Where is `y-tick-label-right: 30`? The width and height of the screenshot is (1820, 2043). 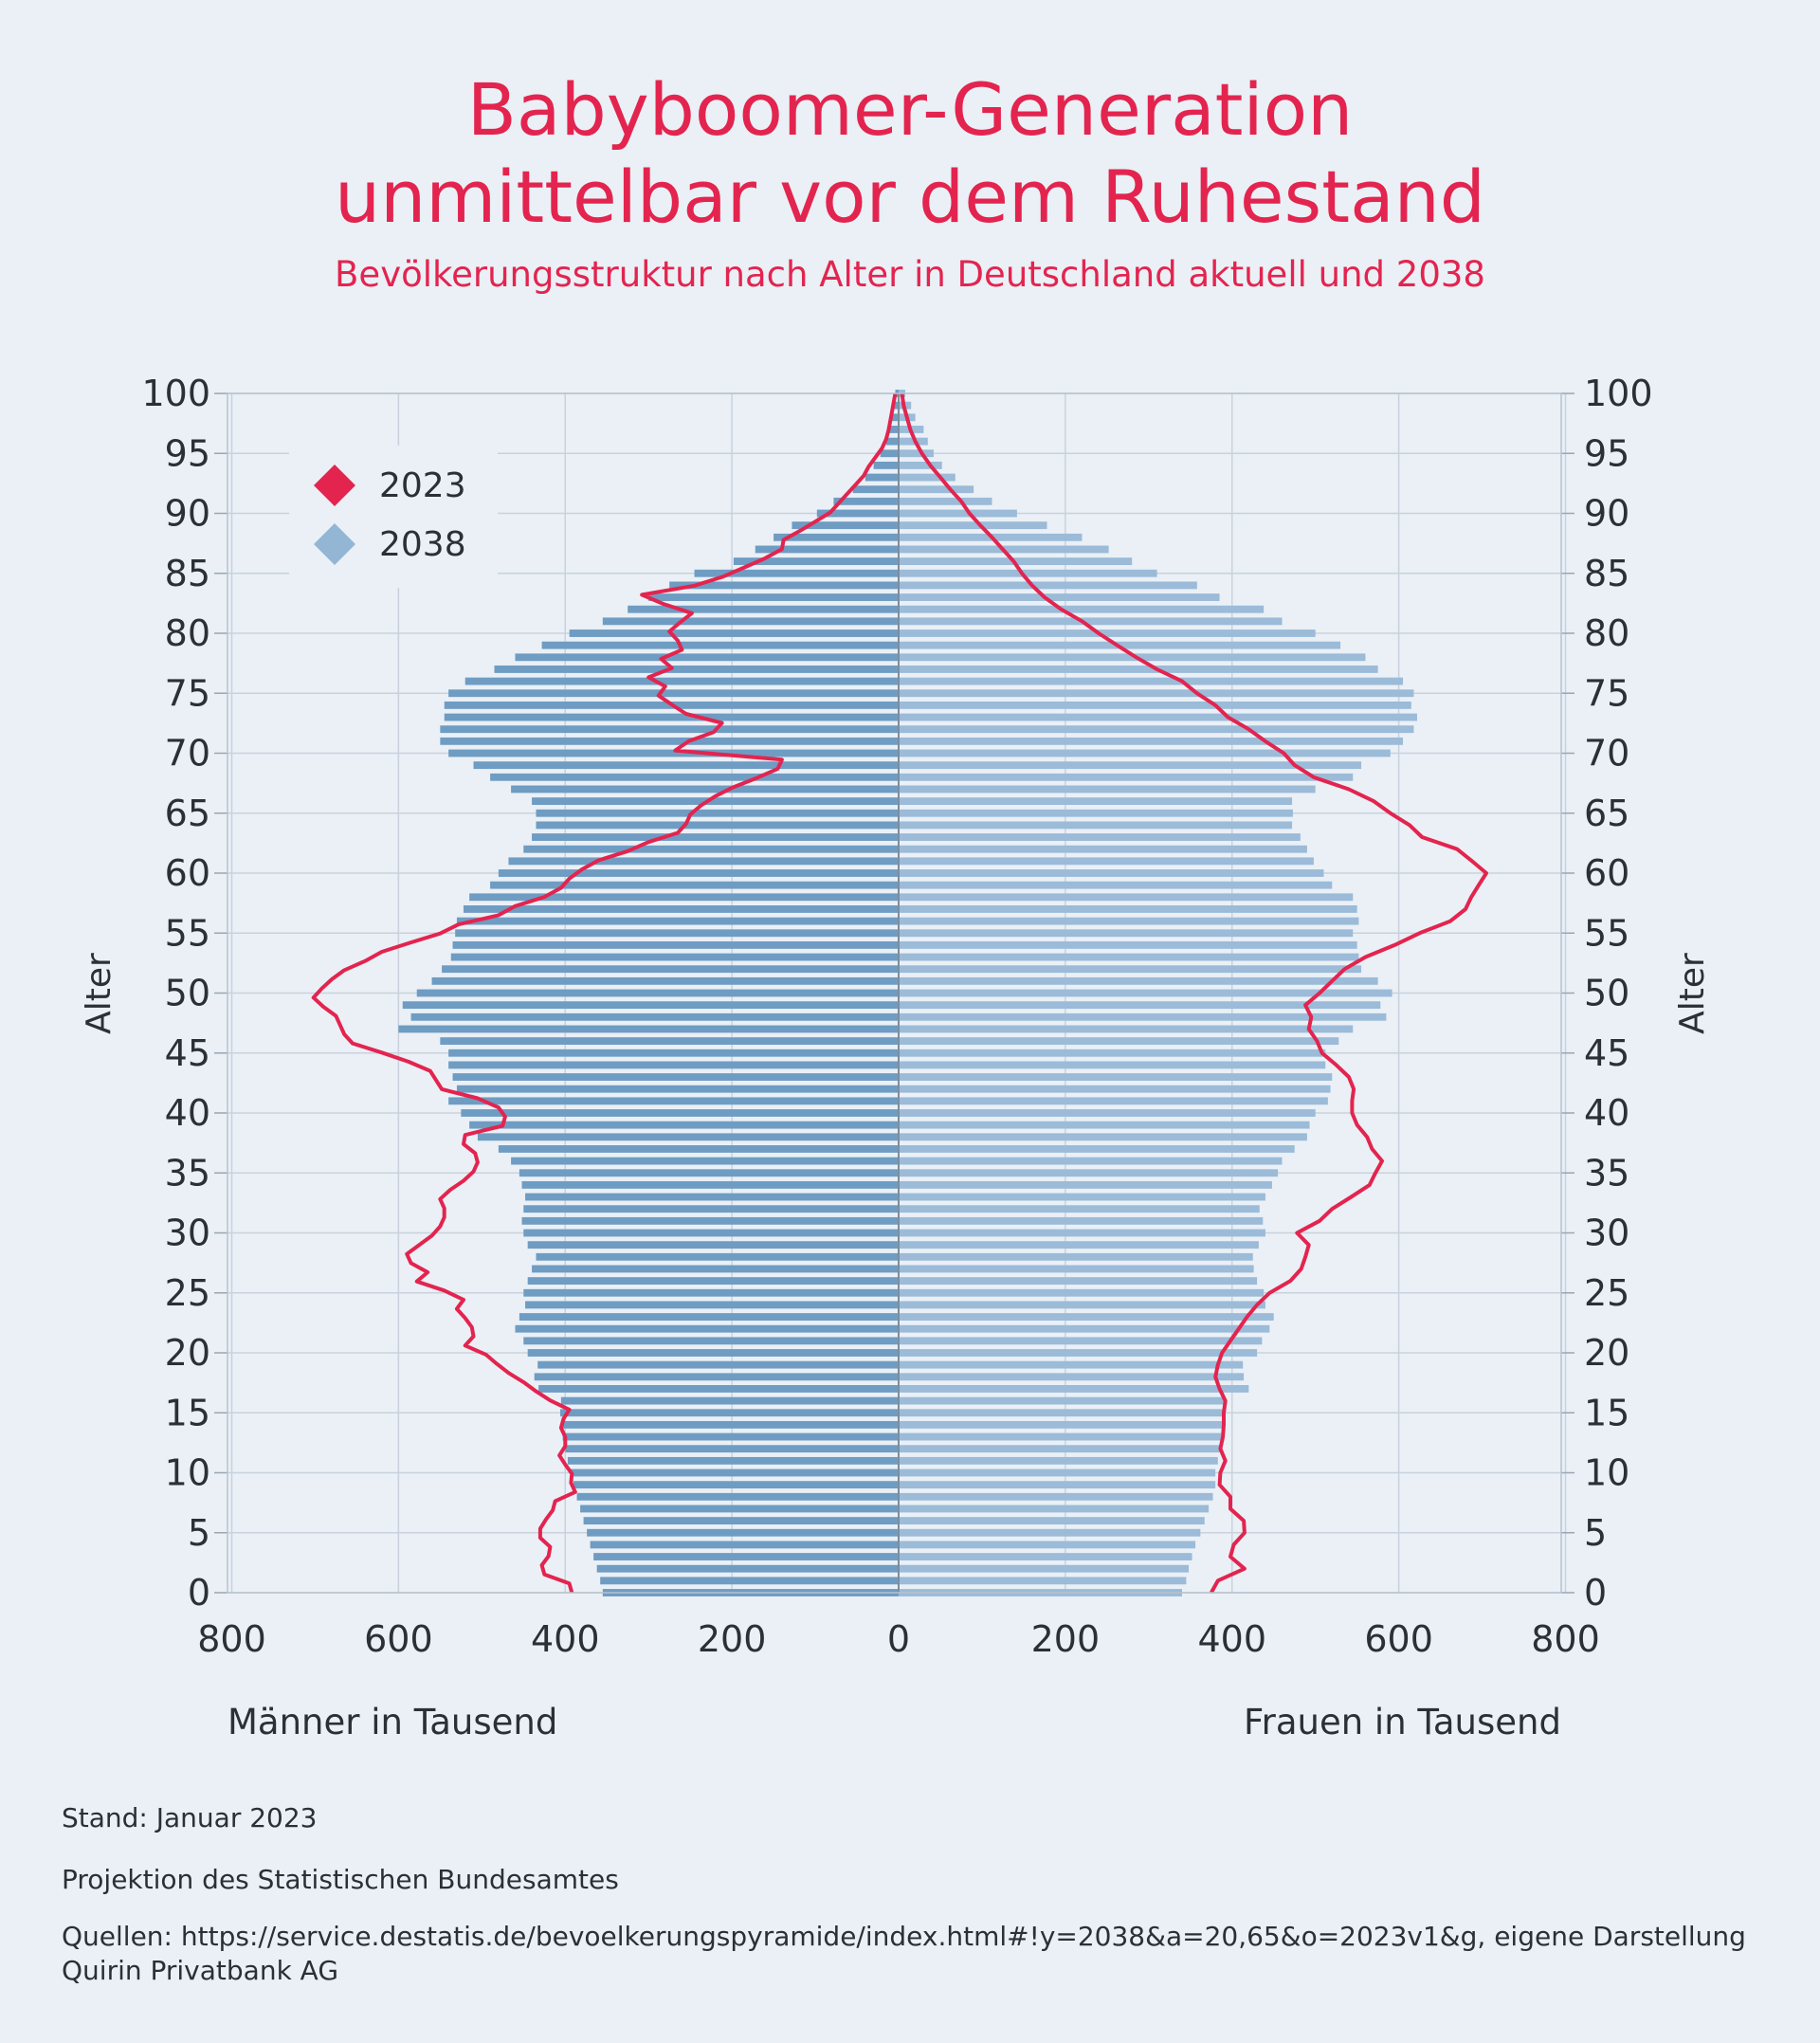 y-tick-label-right: 30 is located at coordinates (1606, 1233).